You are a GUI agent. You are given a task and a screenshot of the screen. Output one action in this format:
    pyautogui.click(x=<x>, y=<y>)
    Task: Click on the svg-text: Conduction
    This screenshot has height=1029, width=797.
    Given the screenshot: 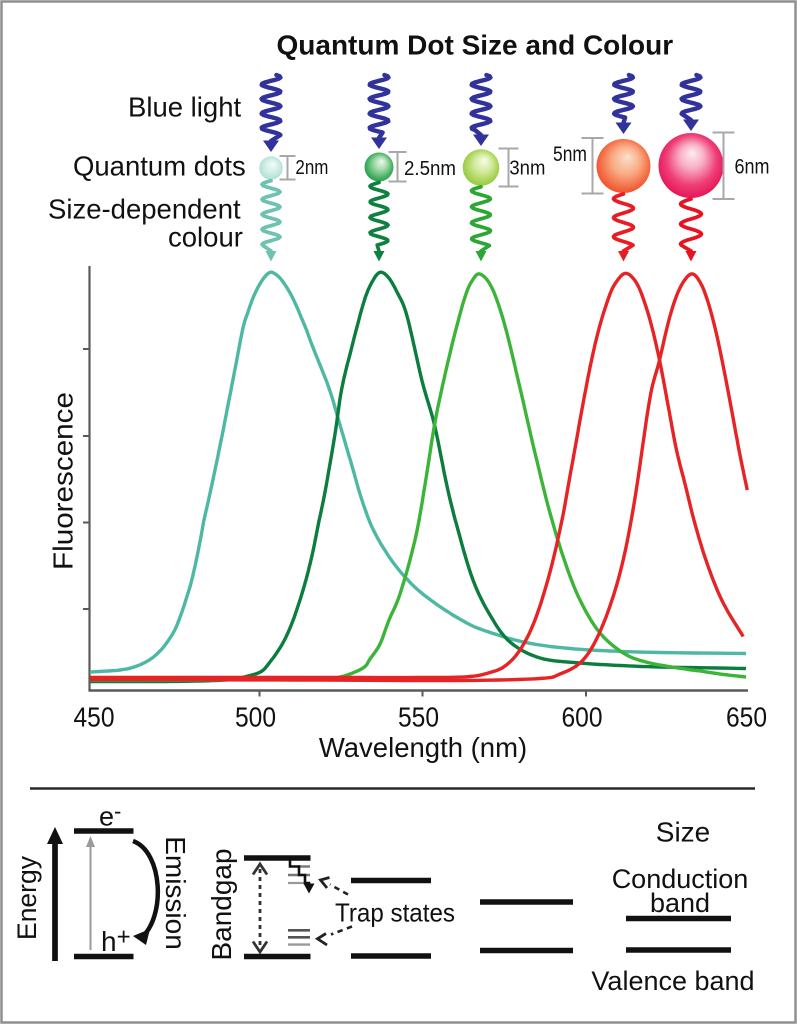 What is the action you would take?
    pyautogui.click(x=680, y=879)
    